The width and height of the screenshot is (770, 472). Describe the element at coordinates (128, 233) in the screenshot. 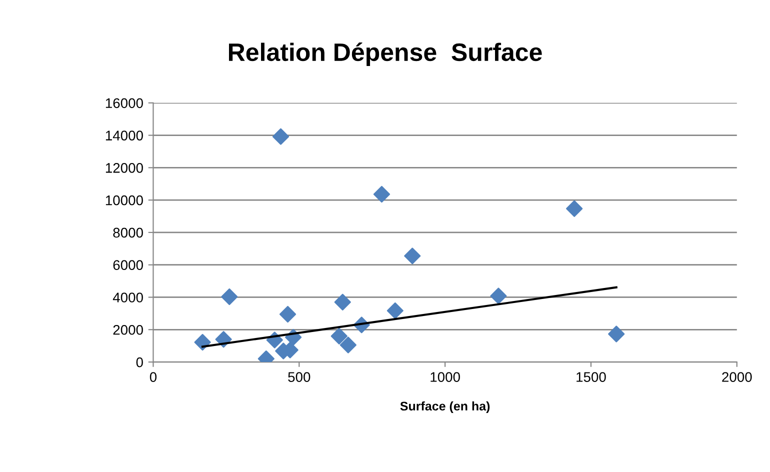

I see `y-tick-label: 8000` at that location.